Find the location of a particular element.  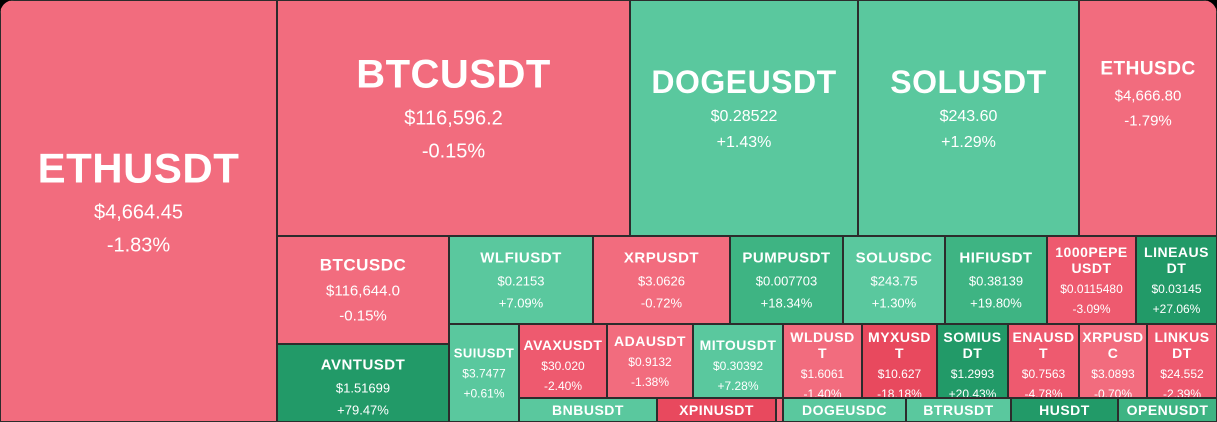

tile-xpinusdt: XPINUSDT is located at coordinates (716, 410).